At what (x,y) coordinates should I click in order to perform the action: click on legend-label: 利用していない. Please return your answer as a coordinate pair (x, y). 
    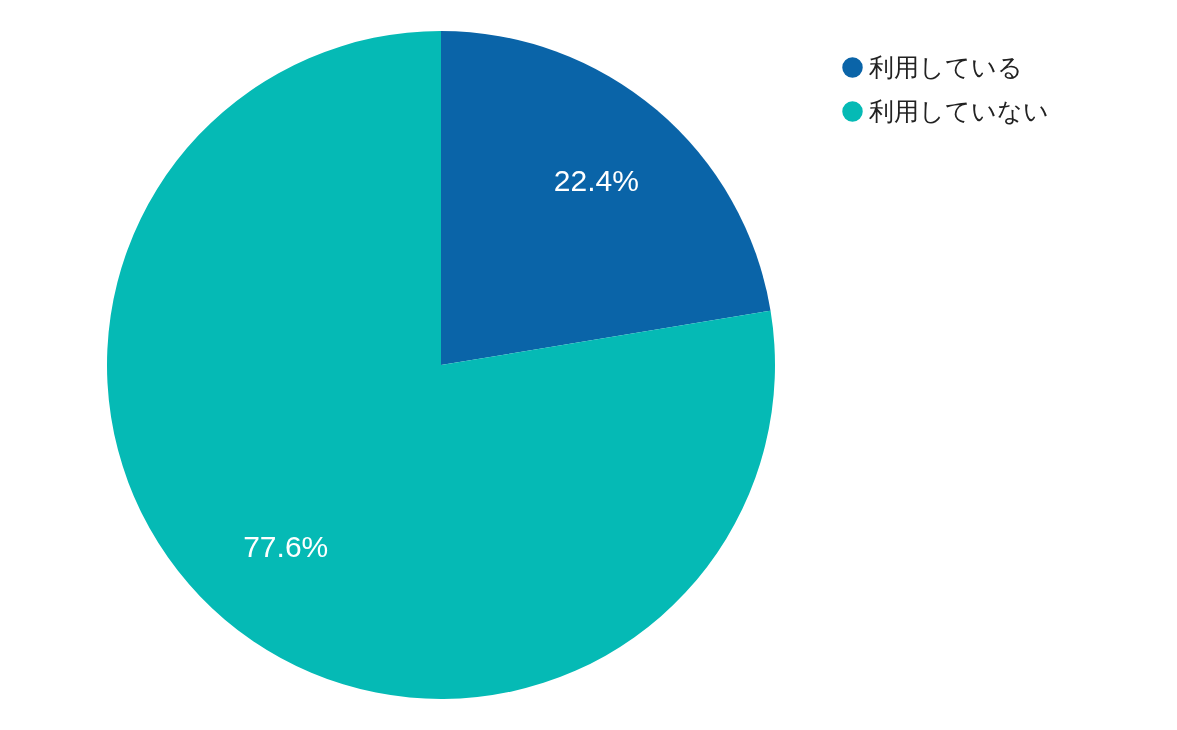
    Looking at the image, I should click on (959, 111).